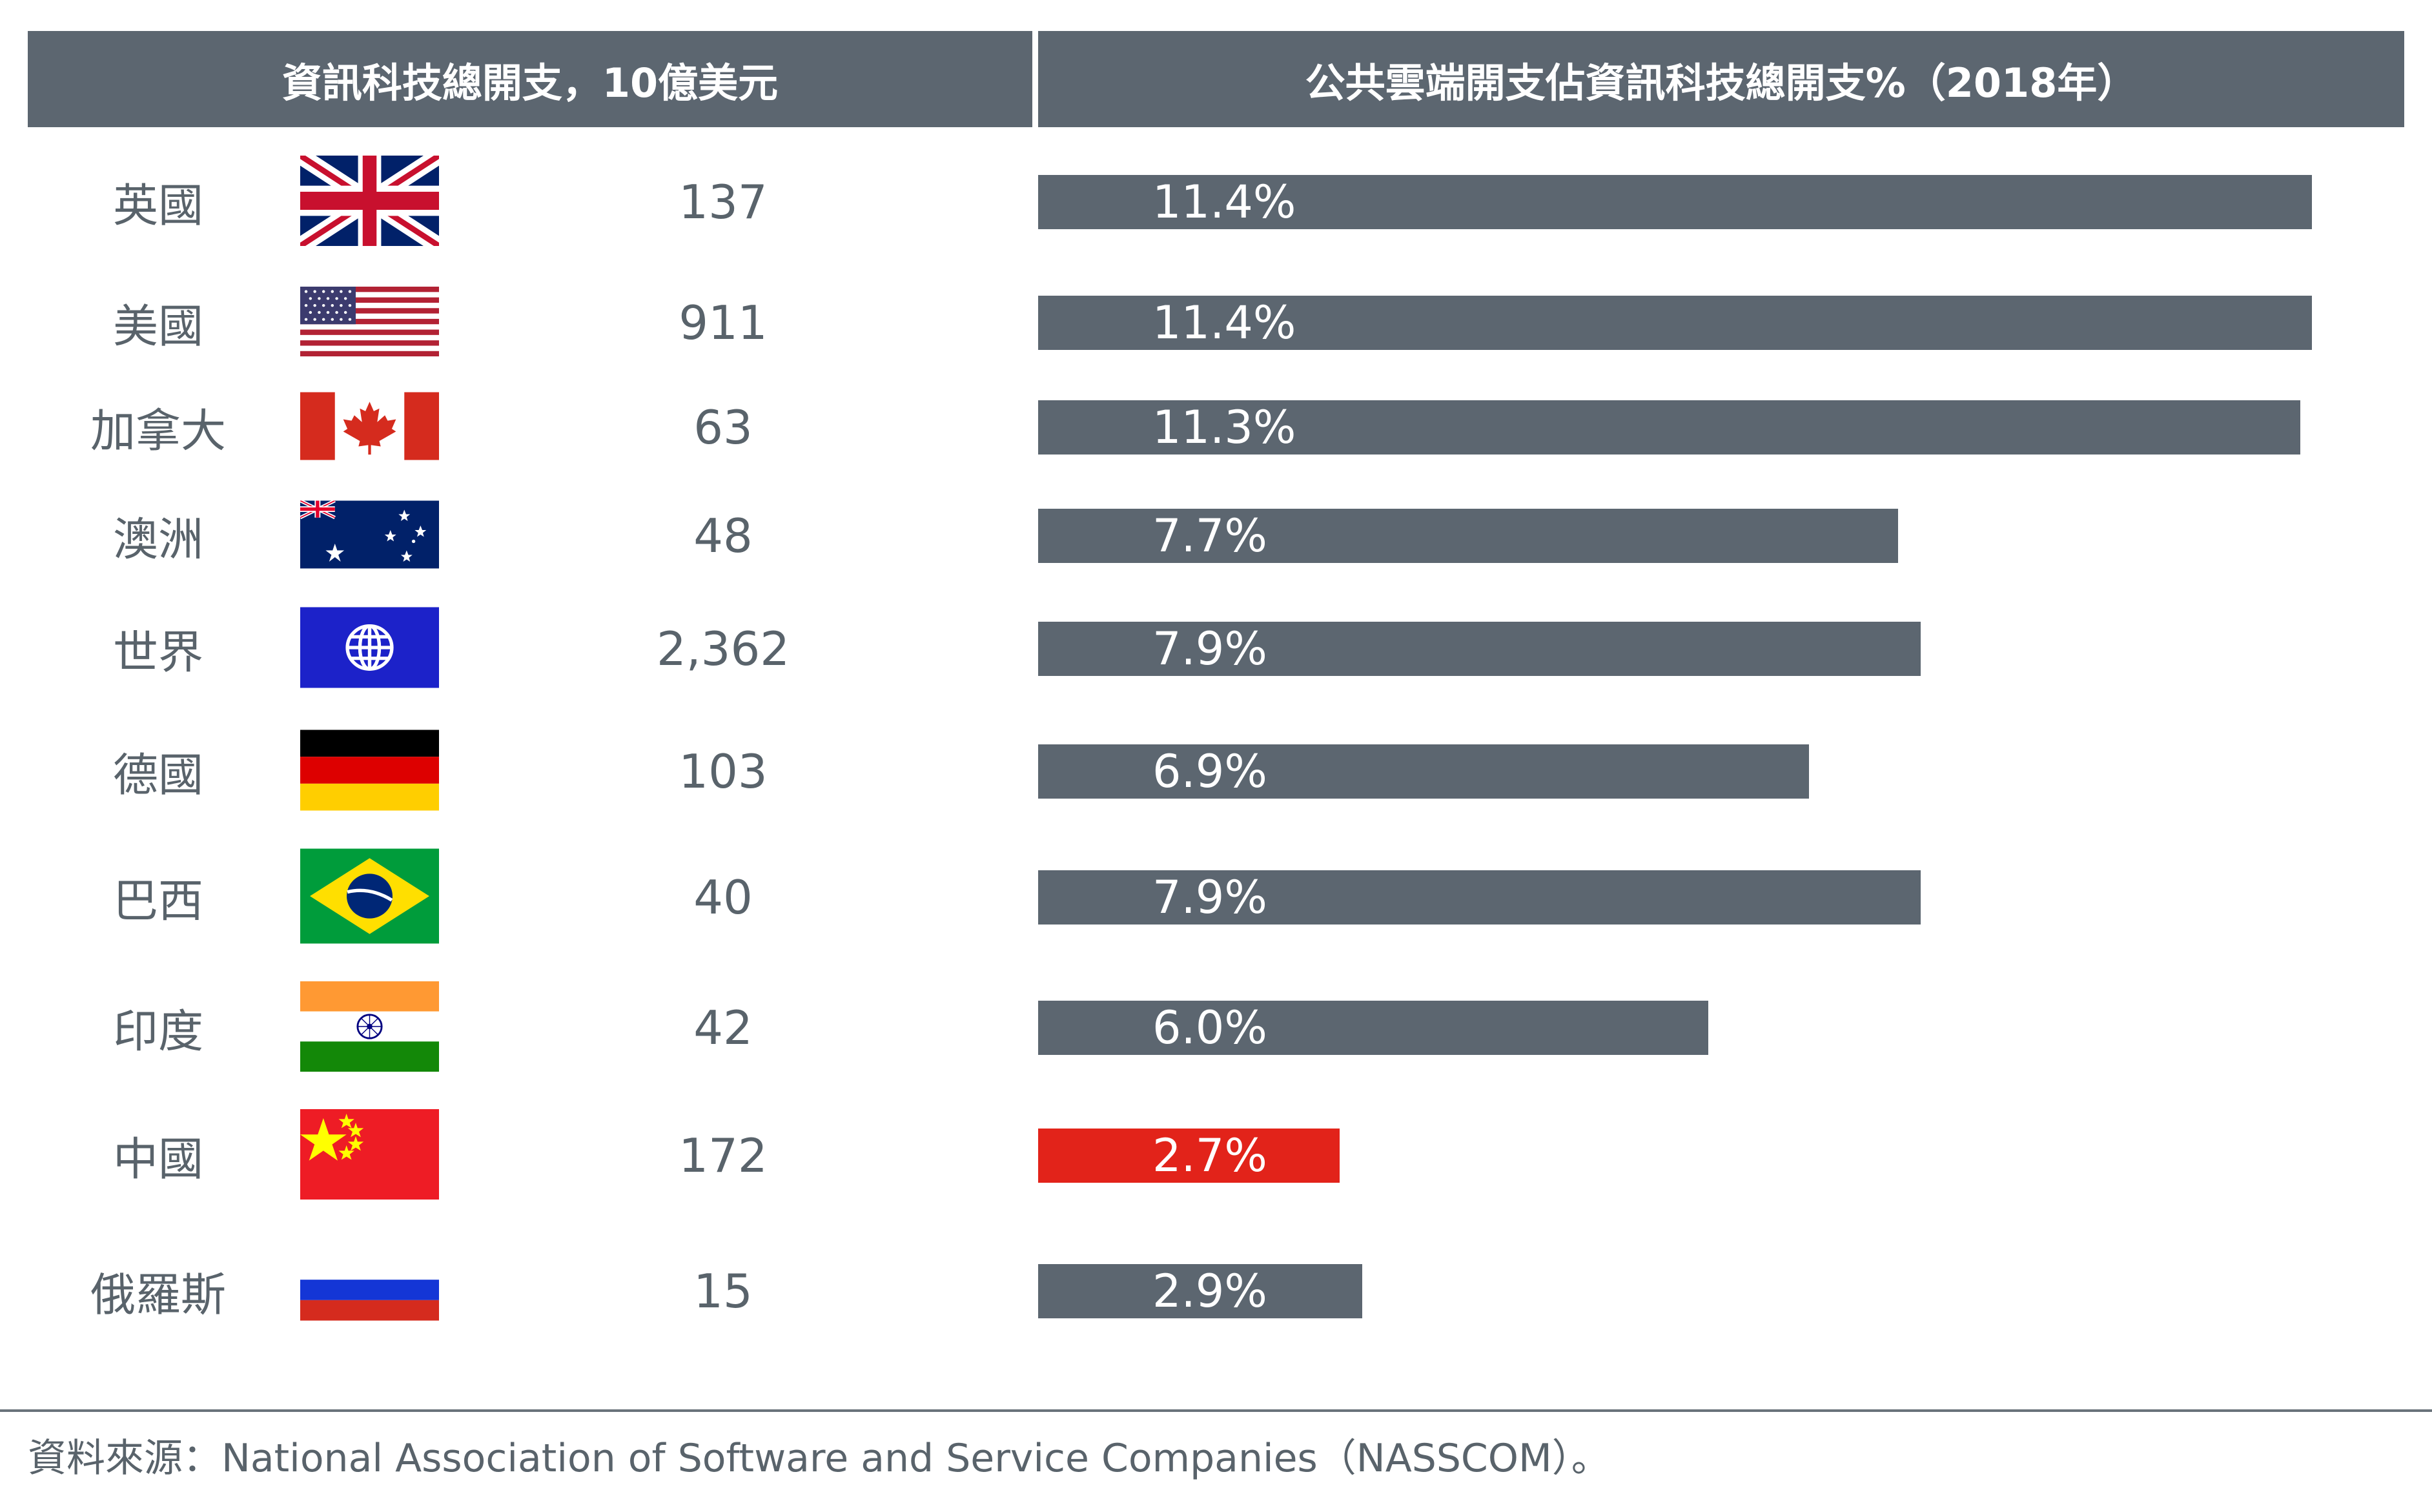 The width and height of the screenshot is (2432, 1512). Describe the element at coordinates (723, 897) in the screenshot. I see `it-spend-value: 40` at that location.